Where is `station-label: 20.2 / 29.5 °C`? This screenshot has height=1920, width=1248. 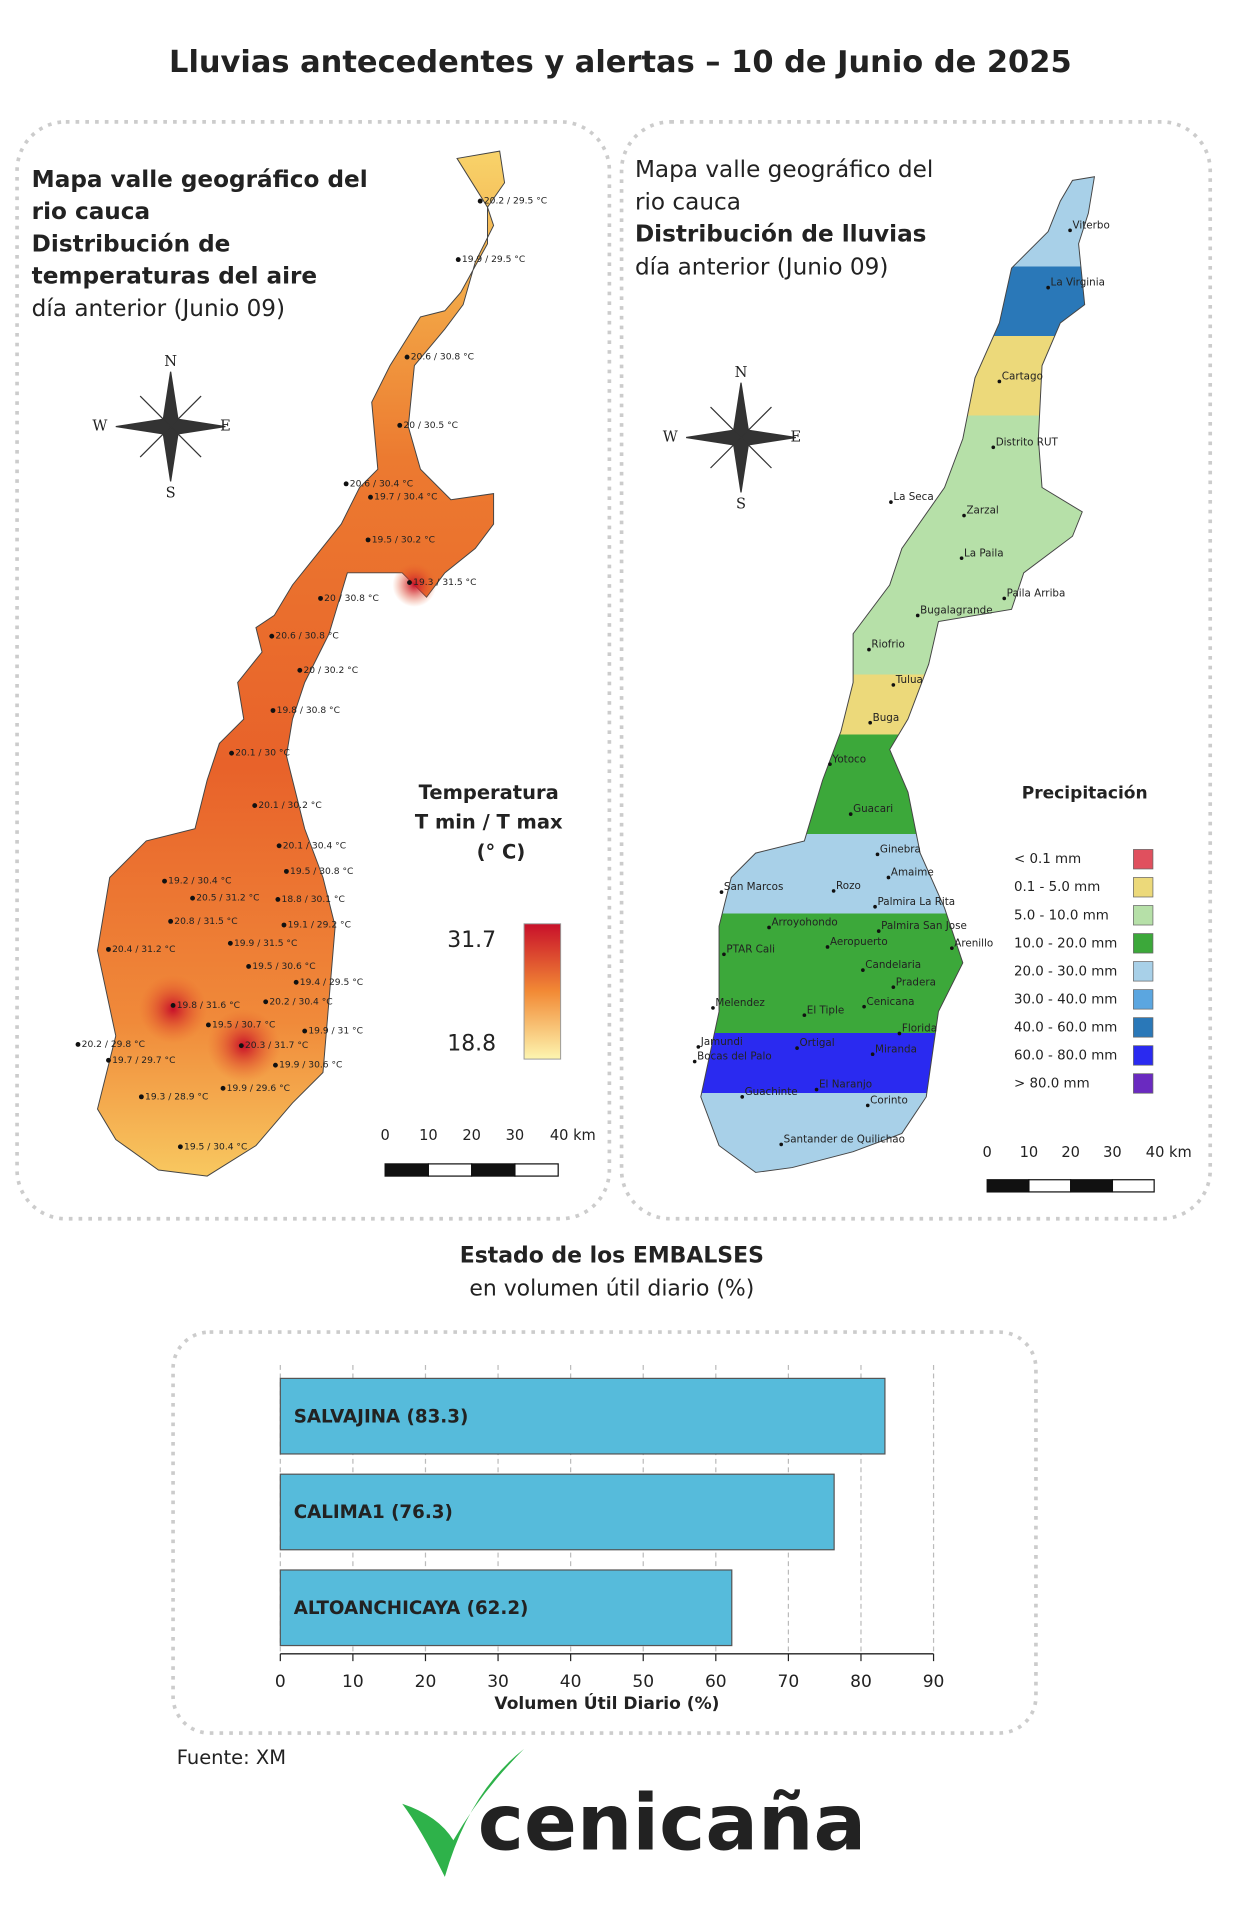
station-label: 20.2 / 29.5 °C is located at coordinates (515, 202).